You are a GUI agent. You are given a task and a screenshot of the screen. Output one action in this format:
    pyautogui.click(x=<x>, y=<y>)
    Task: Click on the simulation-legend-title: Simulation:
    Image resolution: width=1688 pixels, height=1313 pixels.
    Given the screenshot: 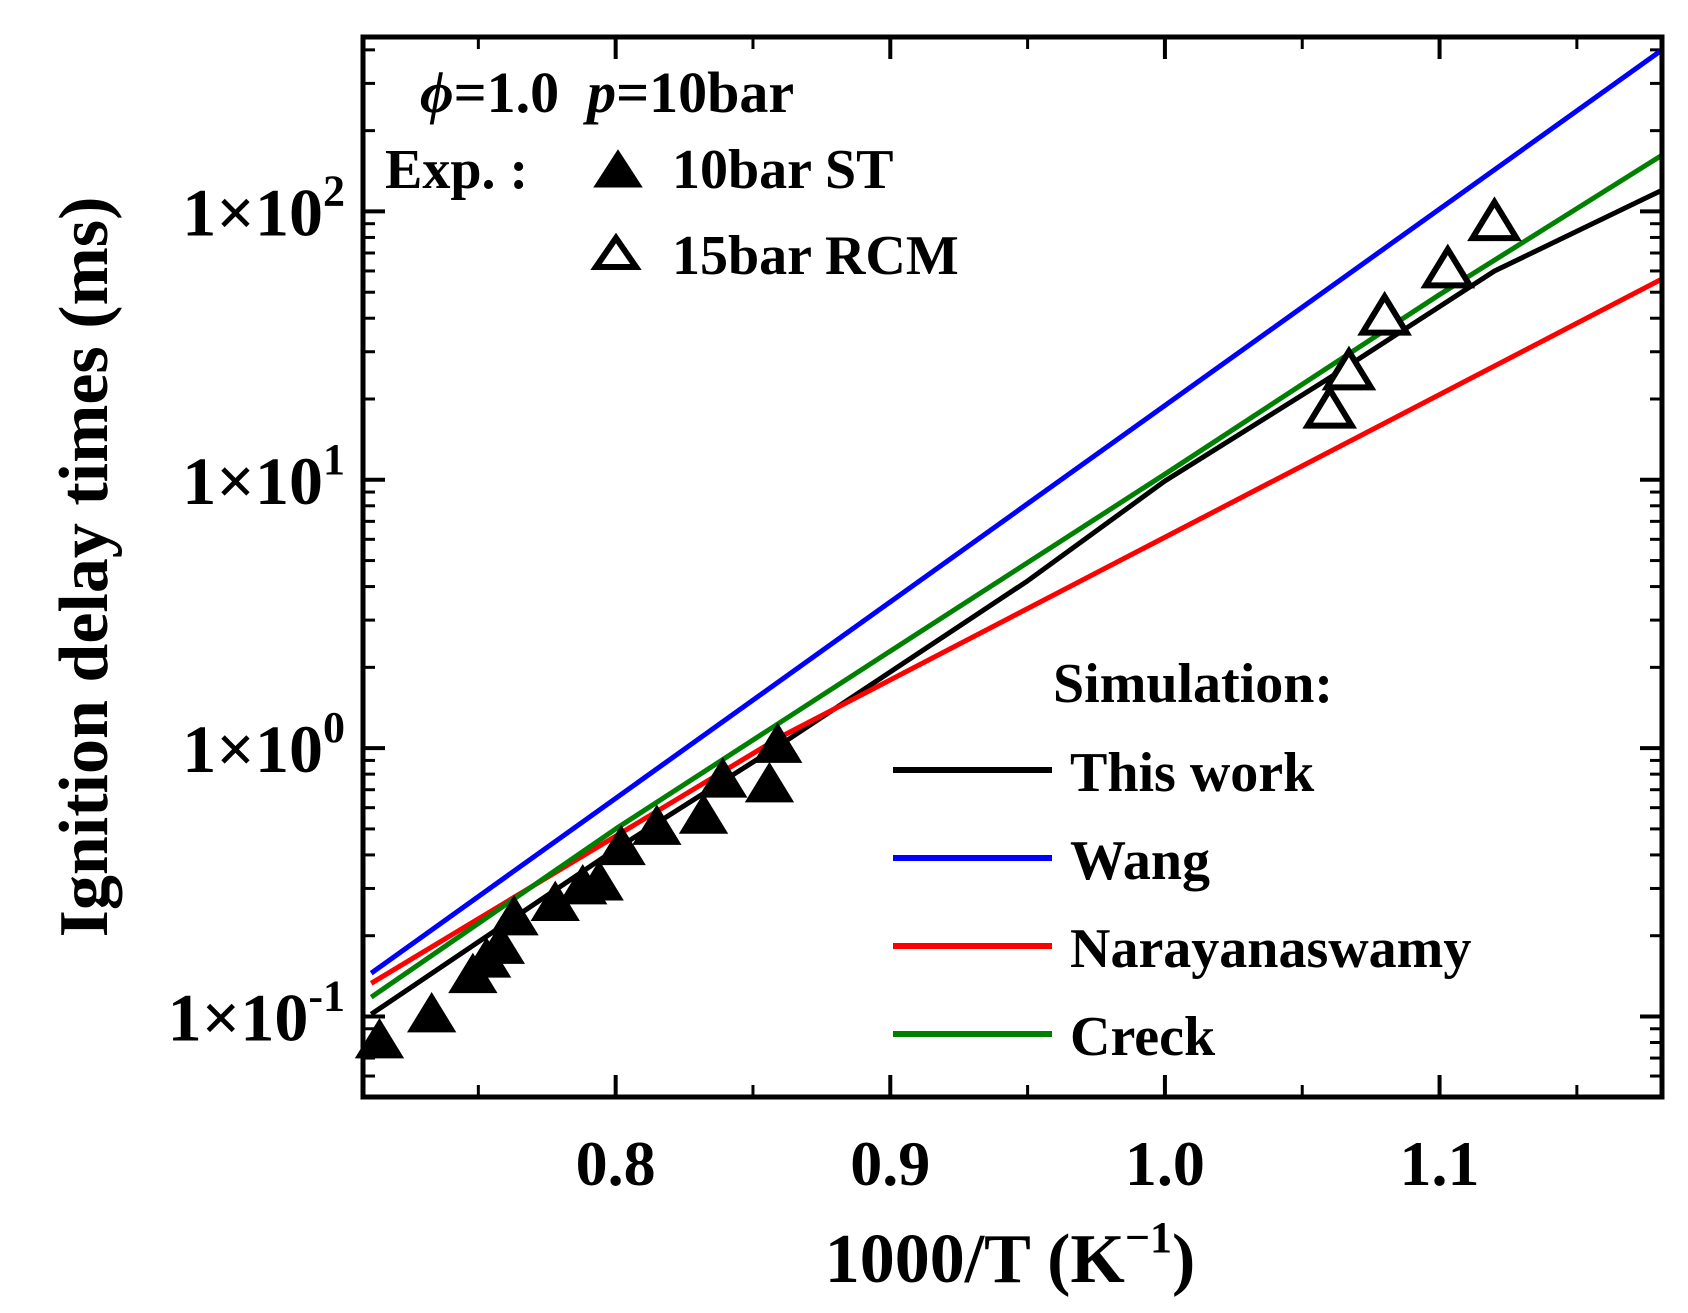 What is the action you would take?
    pyautogui.click(x=1193, y=684)
    